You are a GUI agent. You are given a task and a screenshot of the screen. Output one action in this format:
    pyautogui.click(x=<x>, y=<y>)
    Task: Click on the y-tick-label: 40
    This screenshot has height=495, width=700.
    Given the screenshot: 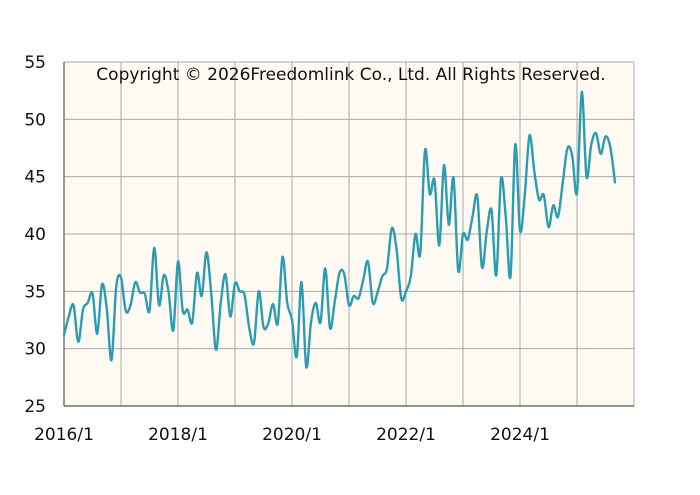 What is the action you would take?
    pyautogui.click(x=35, y=235)
    